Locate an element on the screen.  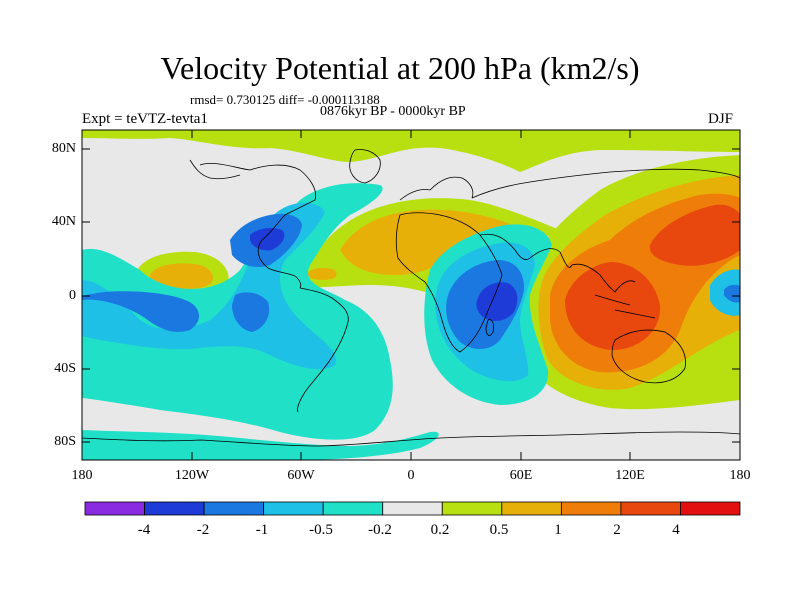
colorbar is located at coordinates (412, 508).